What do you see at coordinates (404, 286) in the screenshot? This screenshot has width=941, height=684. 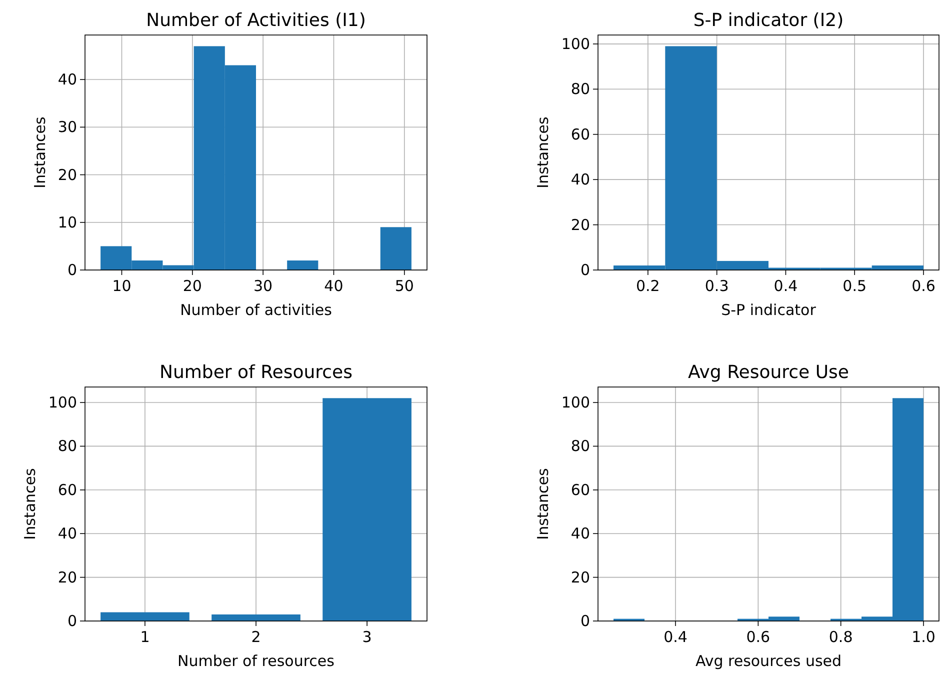 I see `x-tick-label: 50` at bounding box center [404, 286].